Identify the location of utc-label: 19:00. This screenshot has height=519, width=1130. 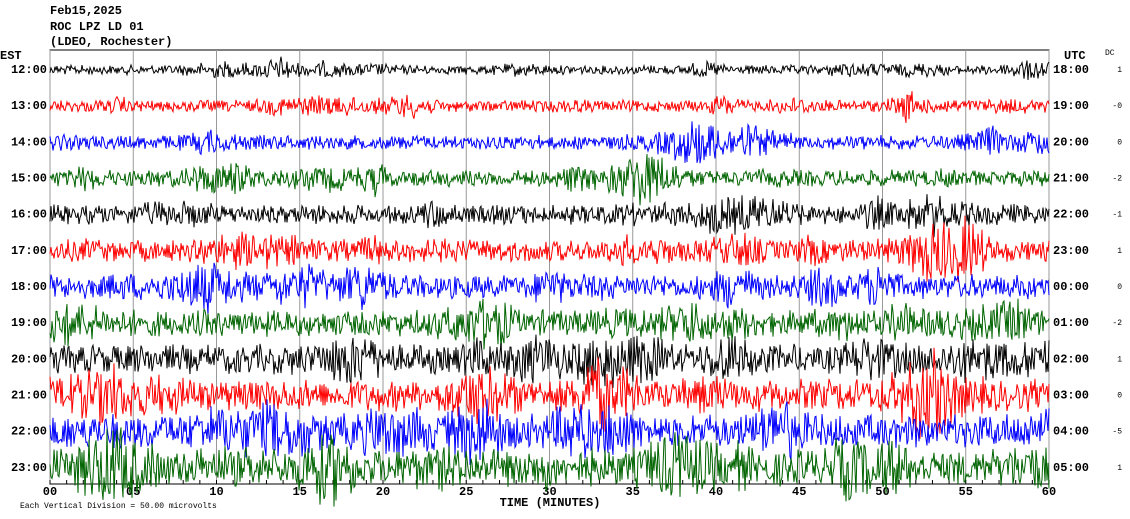
(1071, 106).